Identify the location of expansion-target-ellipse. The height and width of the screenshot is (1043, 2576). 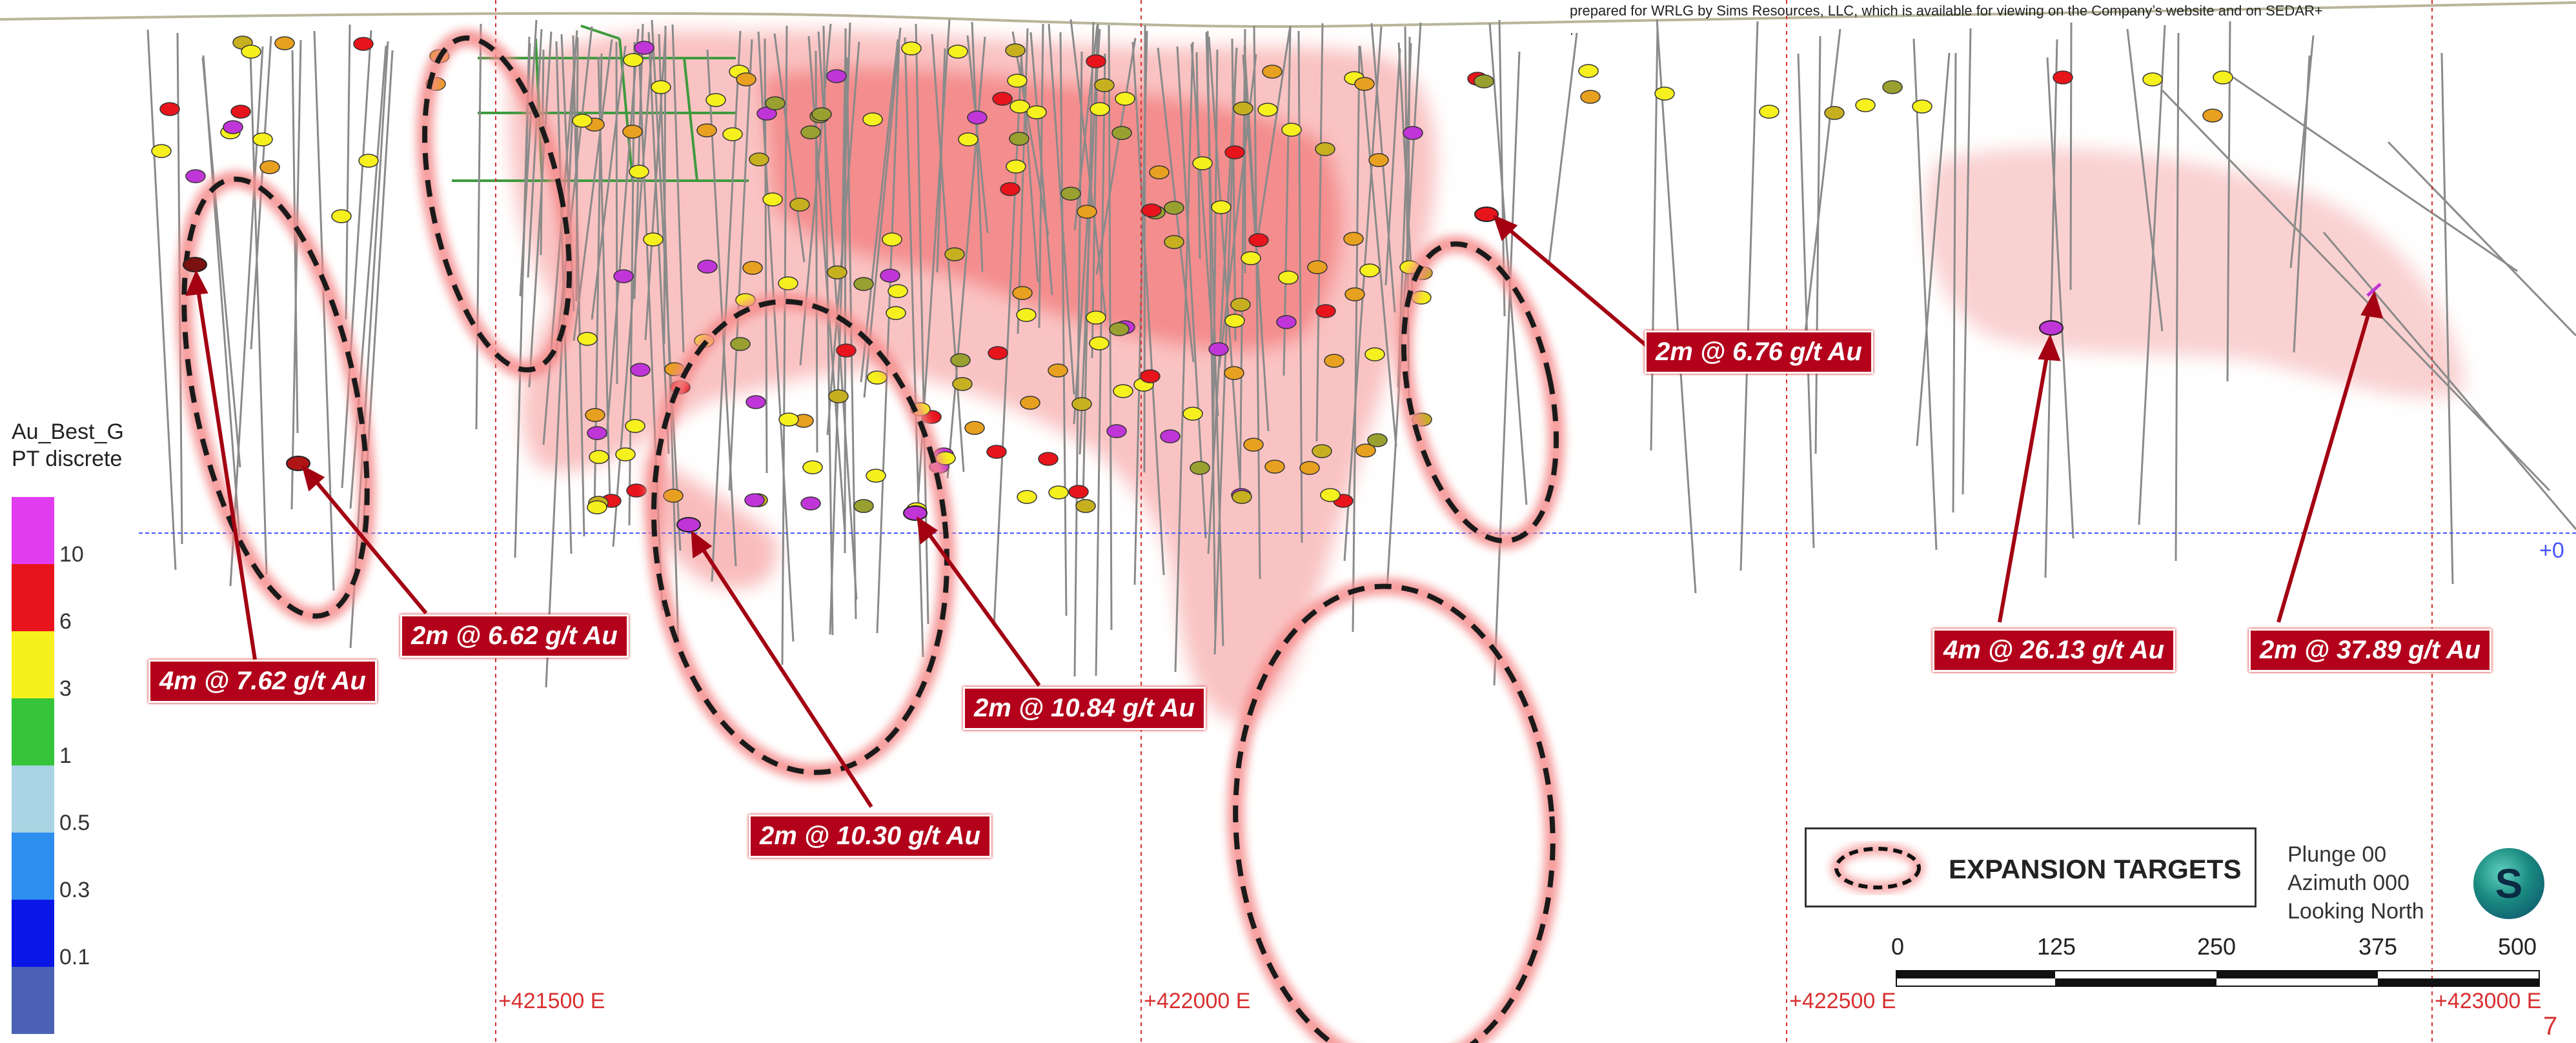
(275, 397).